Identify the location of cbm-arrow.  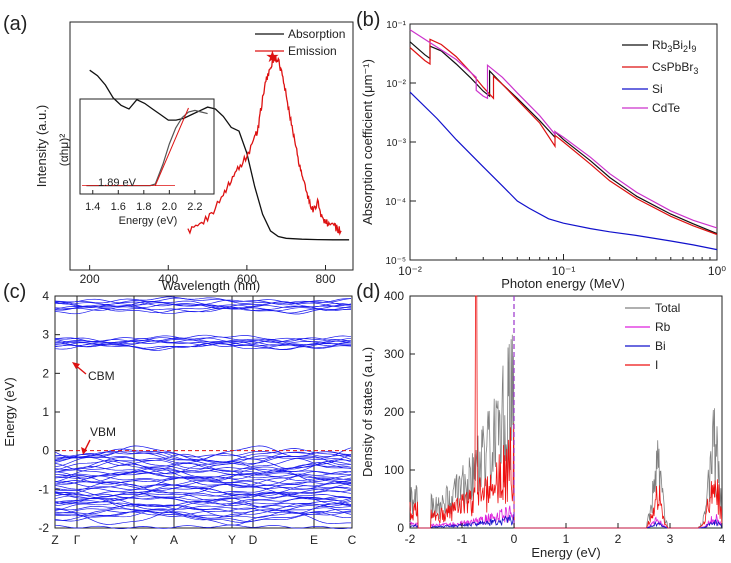
(79, 368).